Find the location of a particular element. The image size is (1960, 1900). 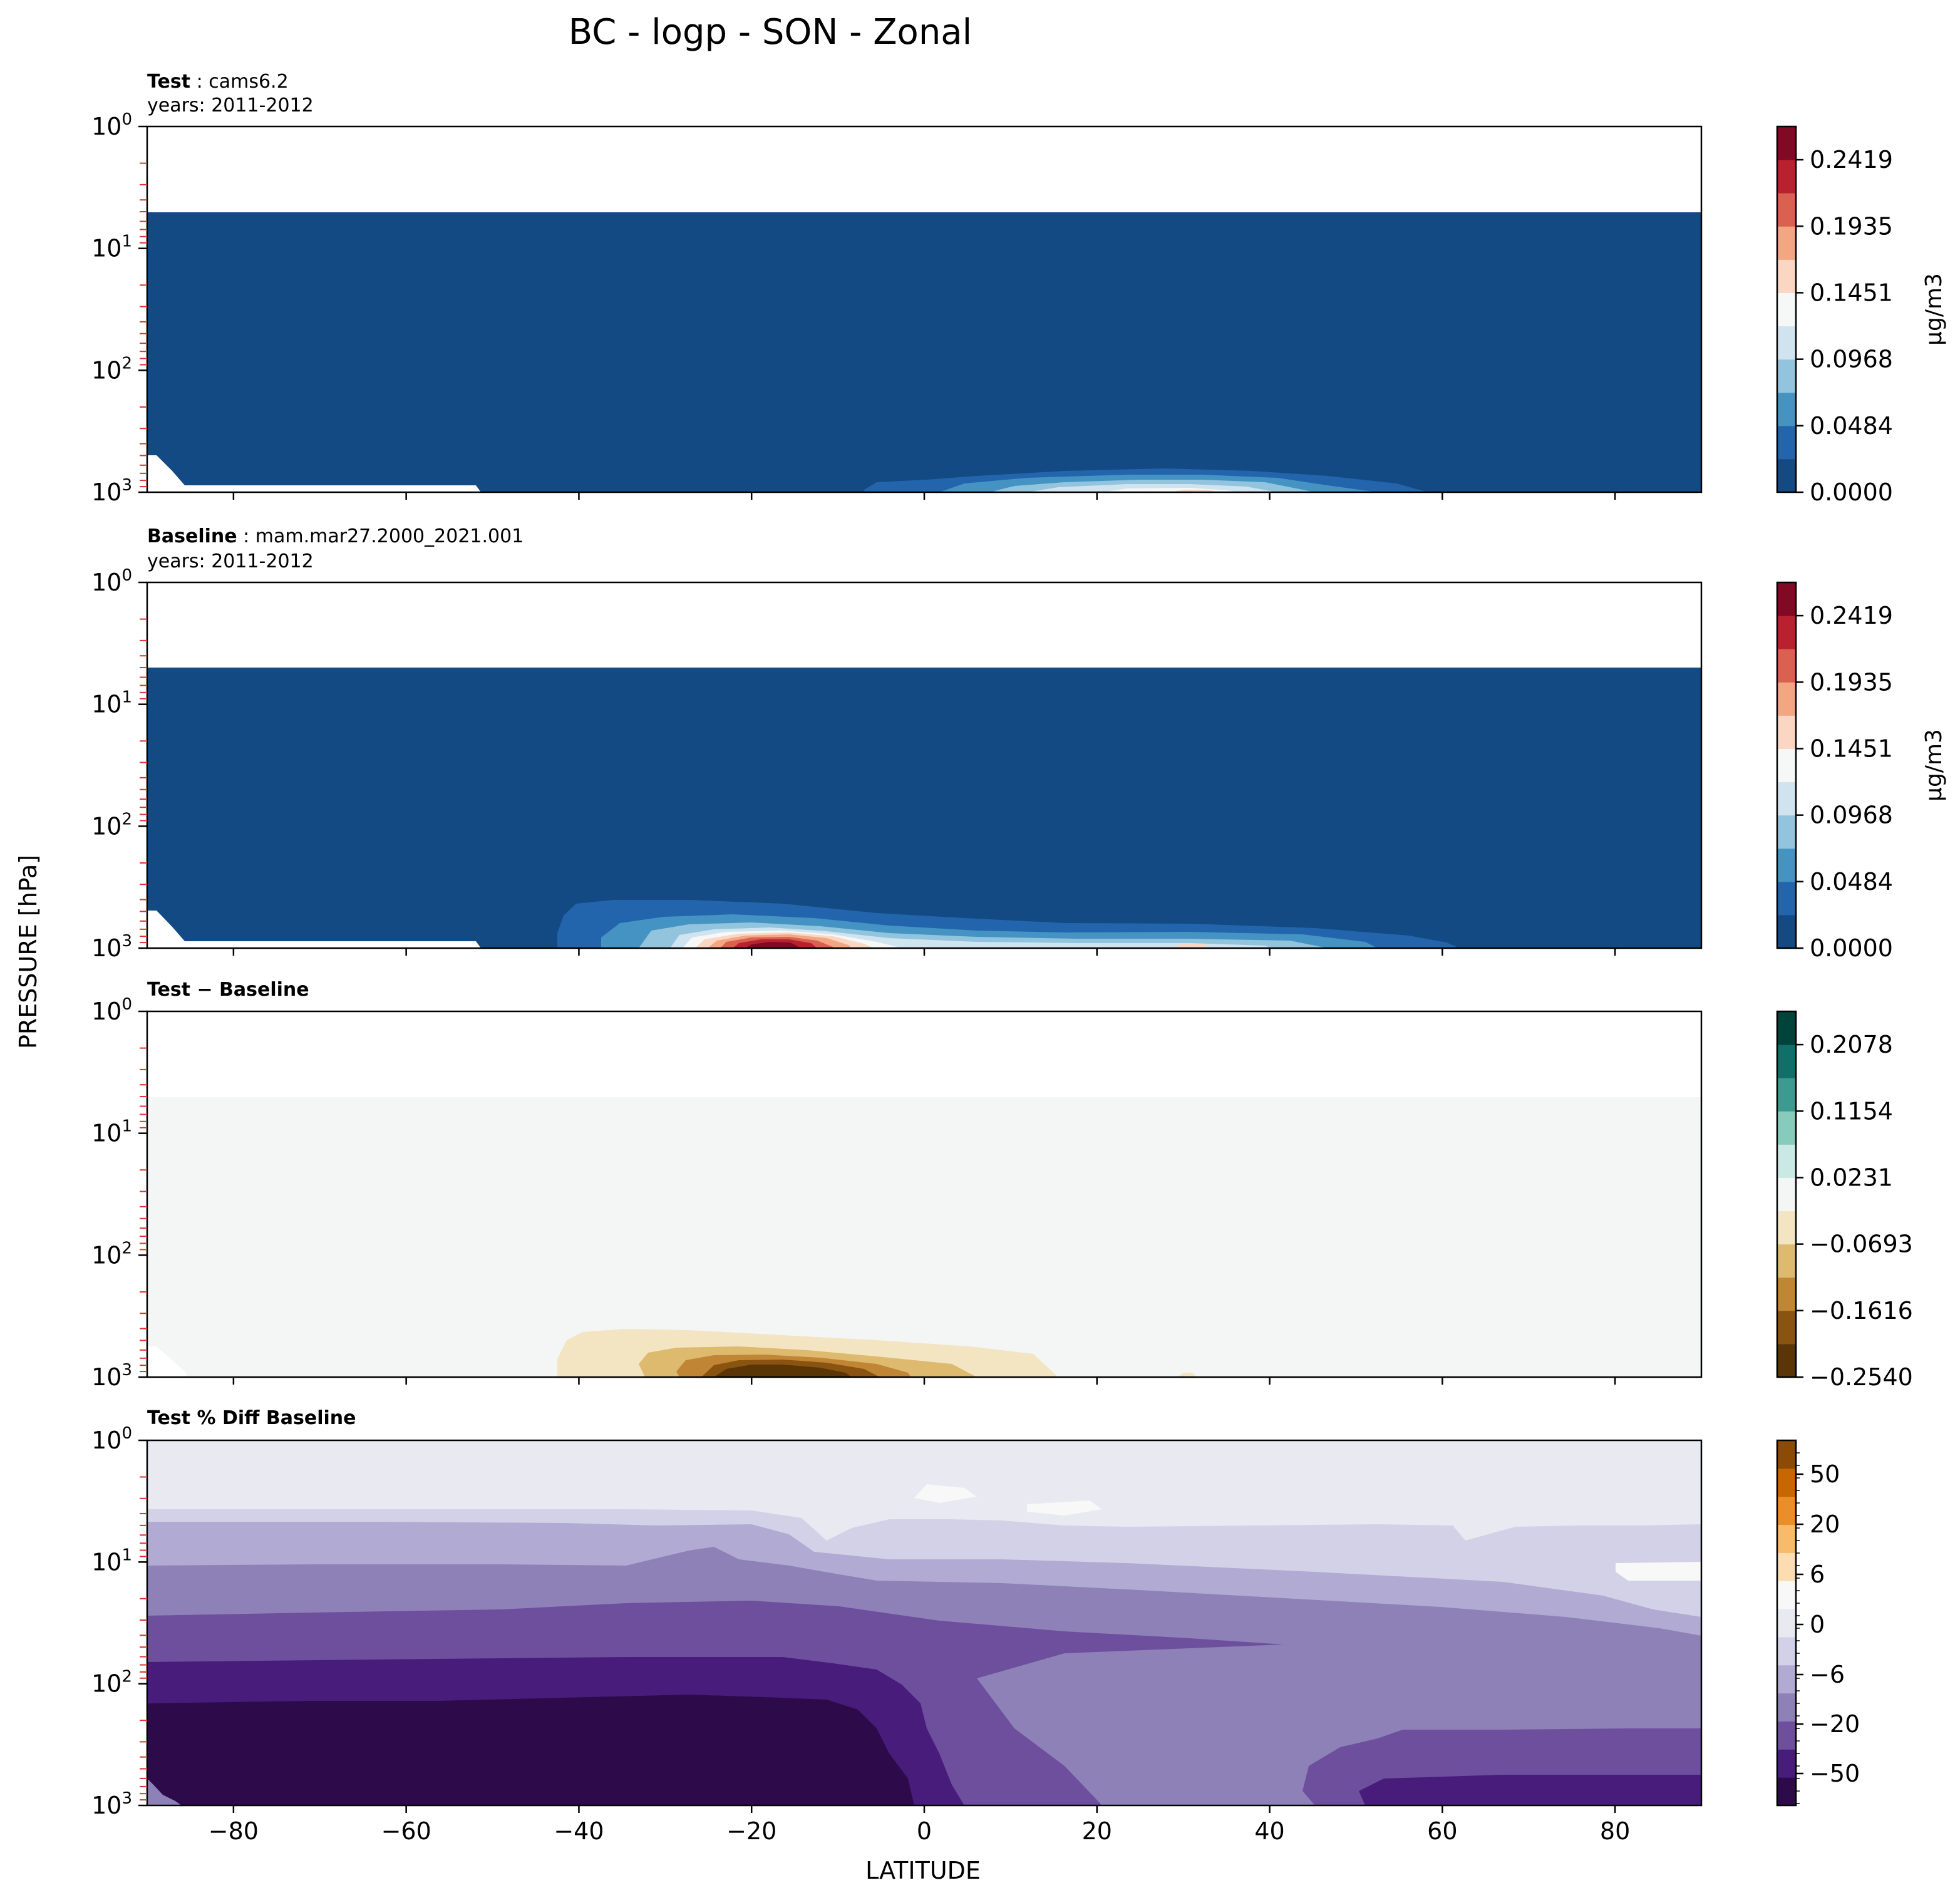

x-axis-label: LATITUDE is located at coordinates (923, 1870).